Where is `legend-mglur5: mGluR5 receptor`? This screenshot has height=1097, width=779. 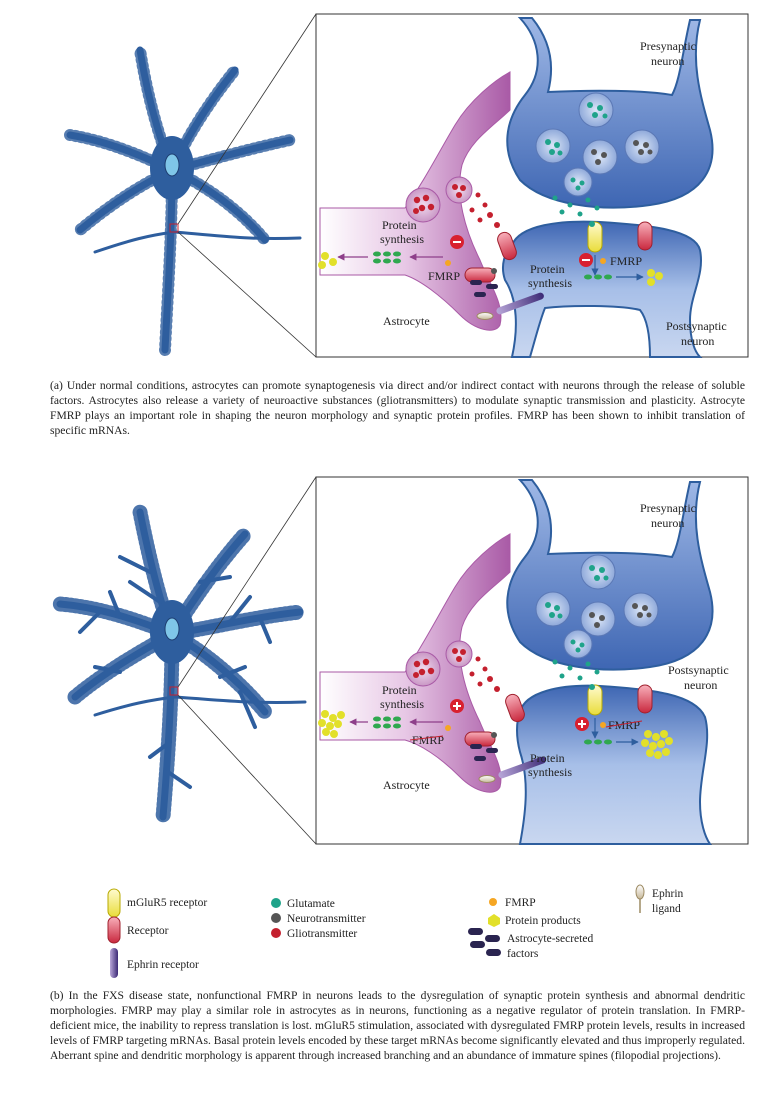 legend-mglur5: mGluR5 receptor is located at coordinates (167, 903).